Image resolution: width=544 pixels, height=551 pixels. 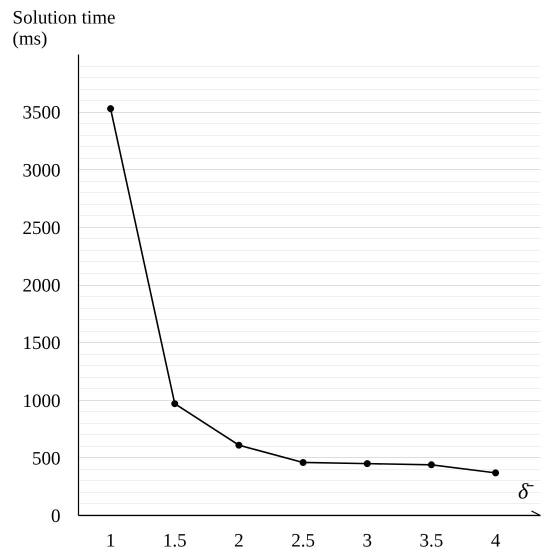 What do you see at coordinates (41, 401) in the screenshot?
I see `y-tick-label: 1000` at bounding box center [41, 401].